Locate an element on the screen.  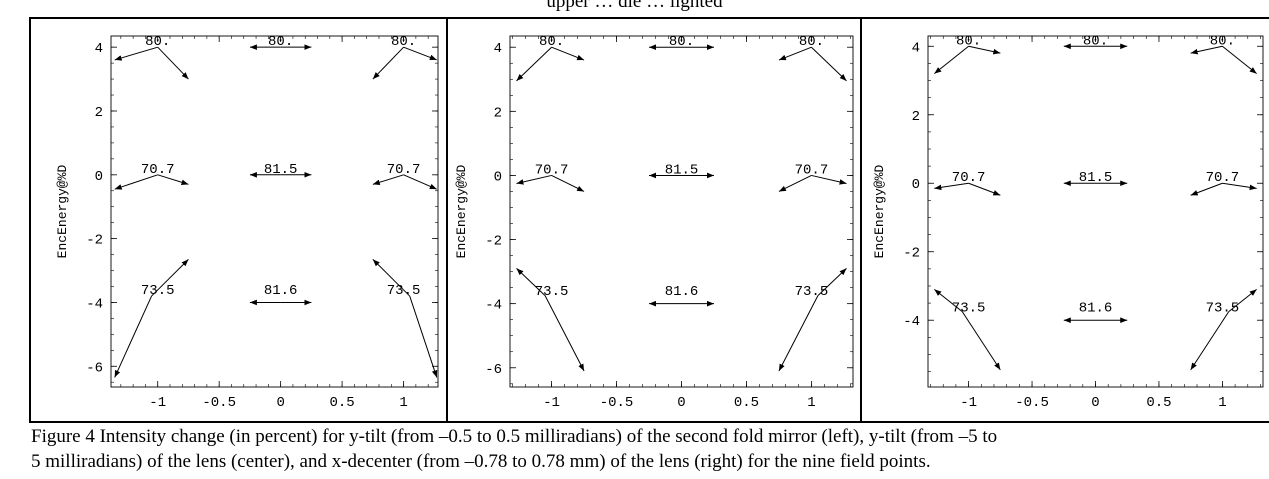
page-header-fragment: upper … dle … lighted is located at coordinates (634, 6).